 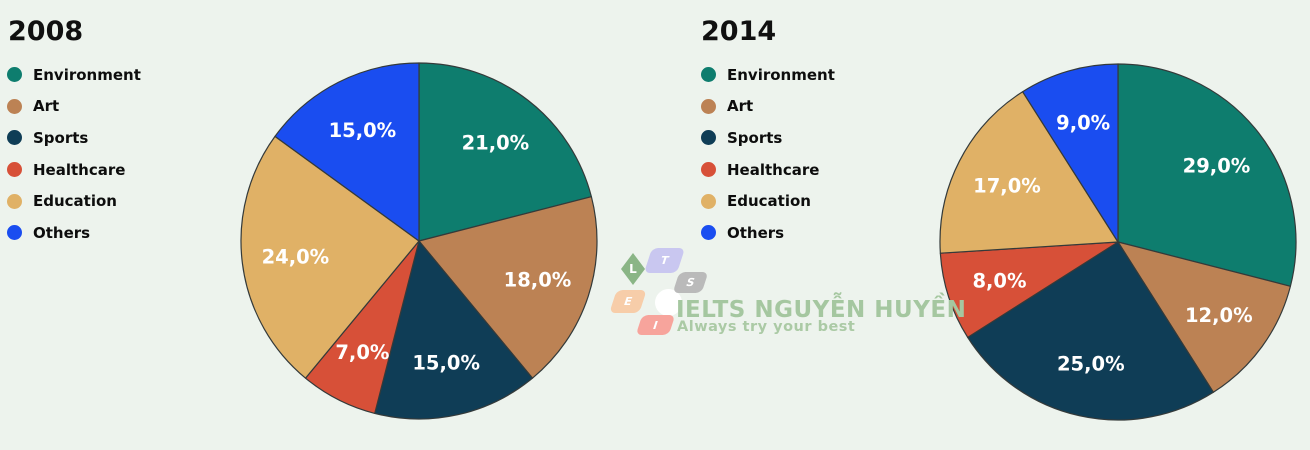 I want to click on slice-label-environment: 29,0%, so click(x=1217, y=166).